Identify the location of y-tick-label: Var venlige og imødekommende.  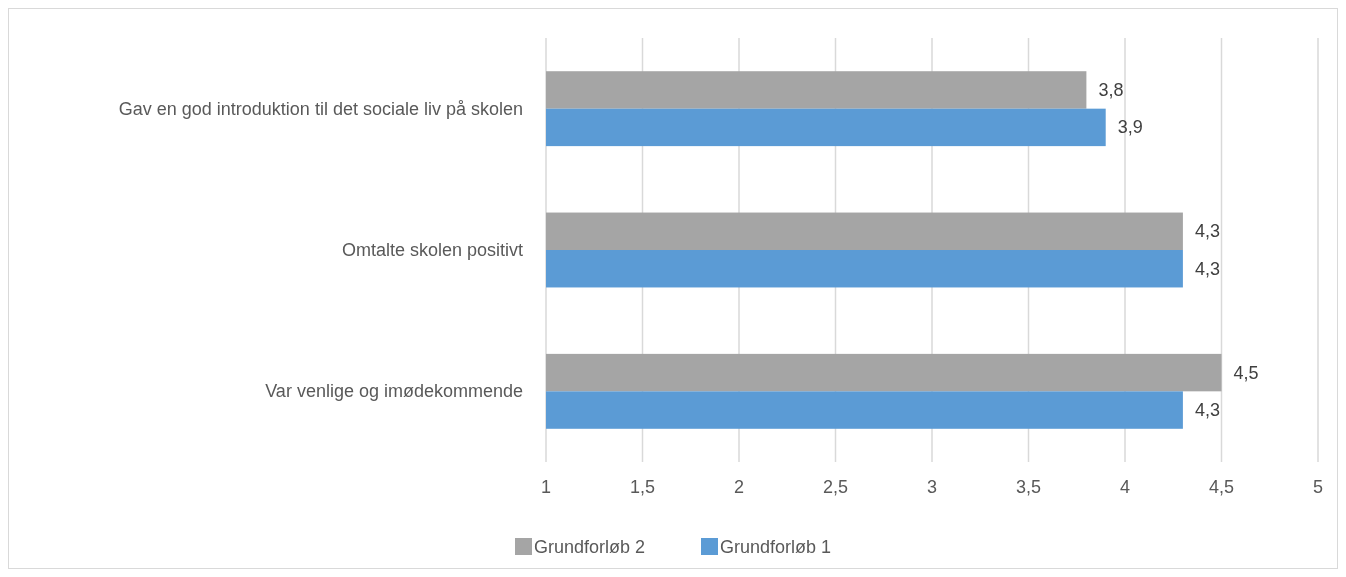
(394, 391).